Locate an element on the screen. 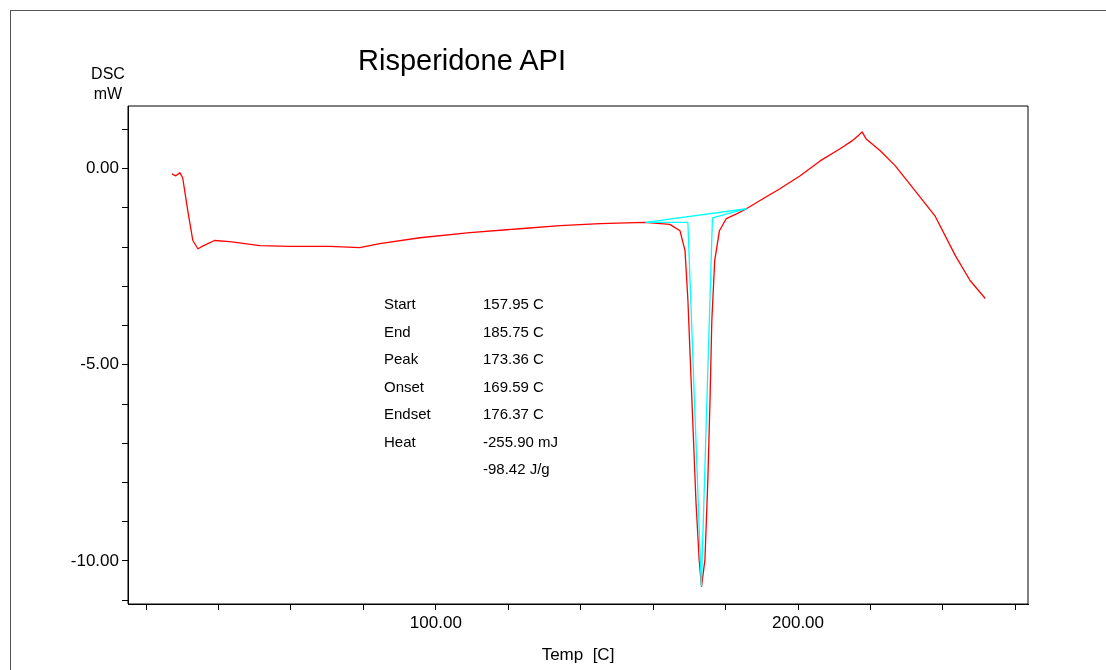 This screenshot has width=1106, height=670. annotation: -98.42 J/g is located at coordinates (516, 468).